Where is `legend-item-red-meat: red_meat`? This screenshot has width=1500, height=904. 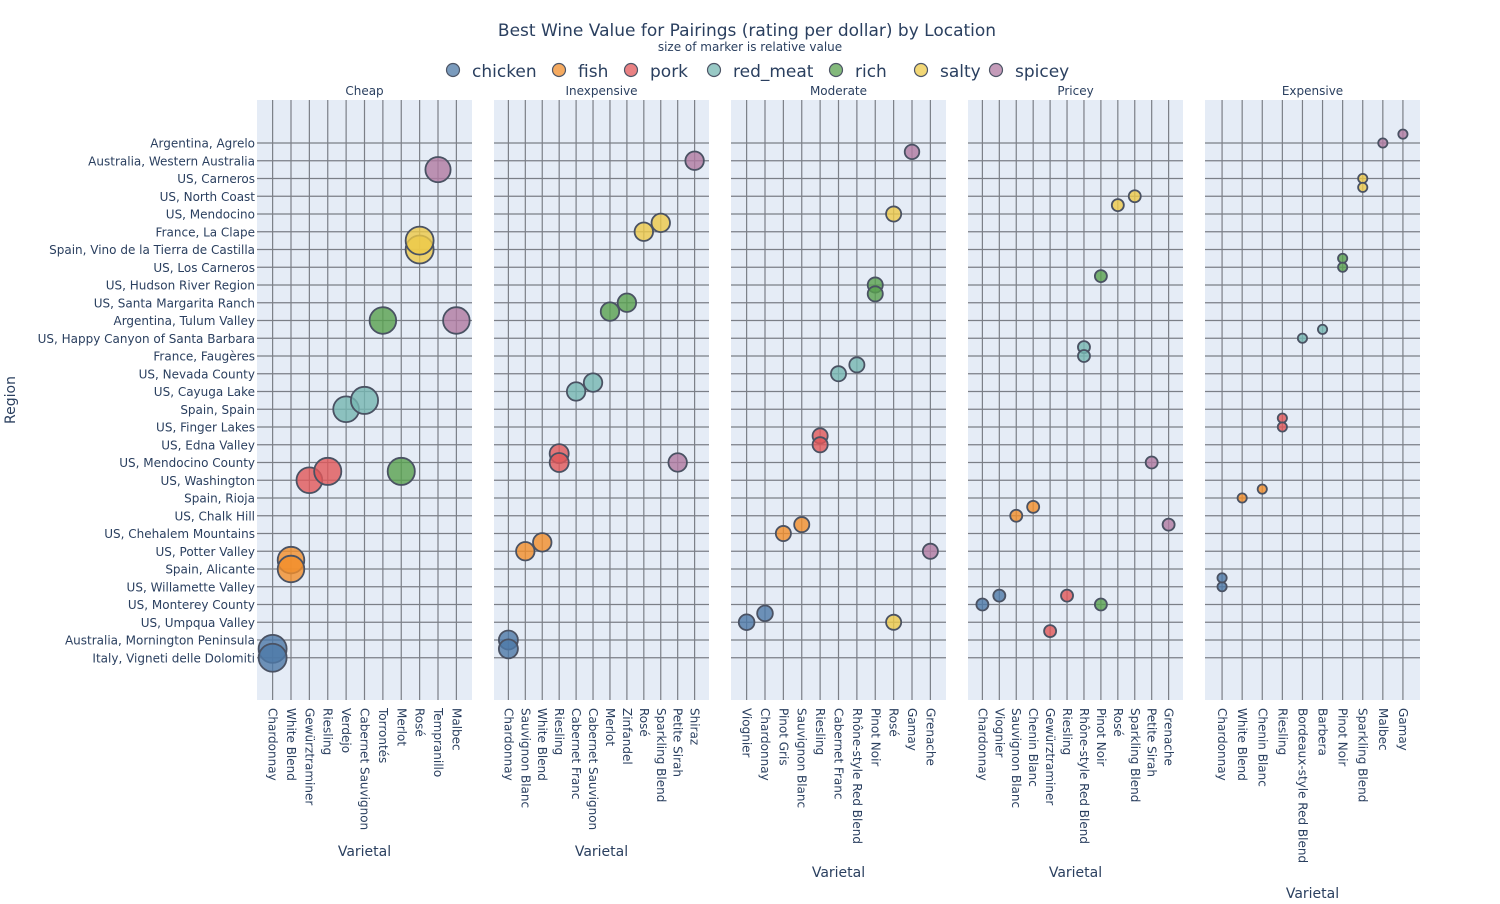 legend-item-red-meat: red_meat is located at coordinates (760, 72).